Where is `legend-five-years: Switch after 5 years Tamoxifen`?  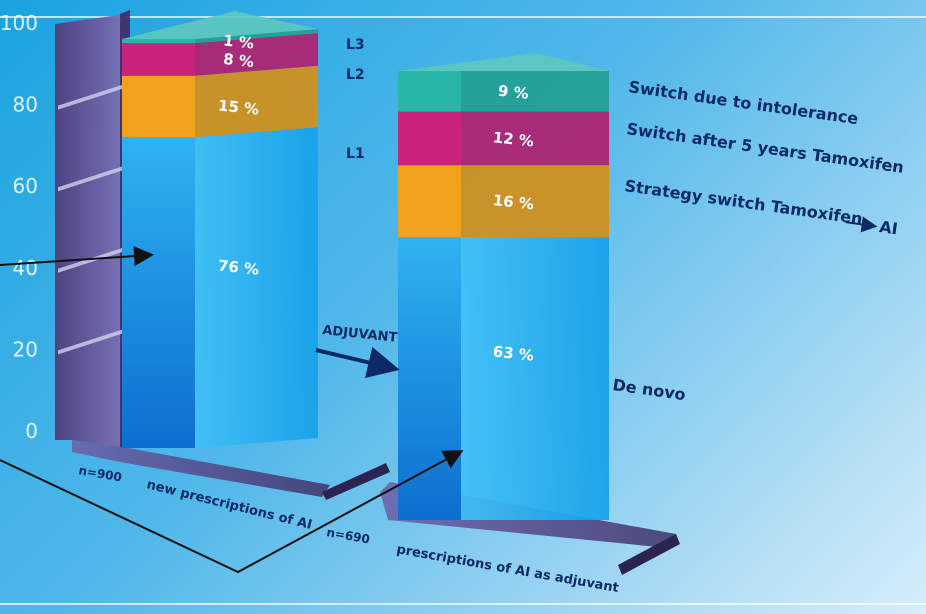 legend-five-years: Switch after 5 years Tamoxifen is located at coordinates (765, 148).